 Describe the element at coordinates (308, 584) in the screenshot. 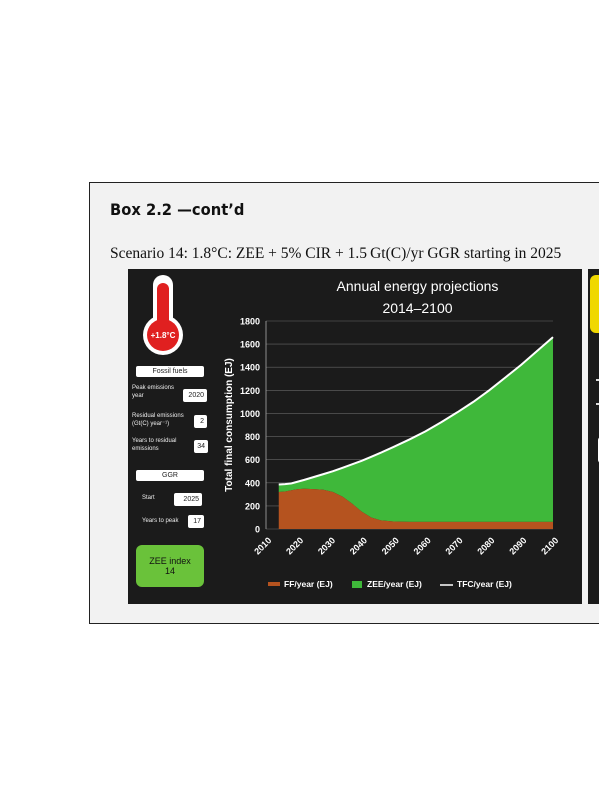

I see `legend-label-ff: FF/year (EJ)` at that location.